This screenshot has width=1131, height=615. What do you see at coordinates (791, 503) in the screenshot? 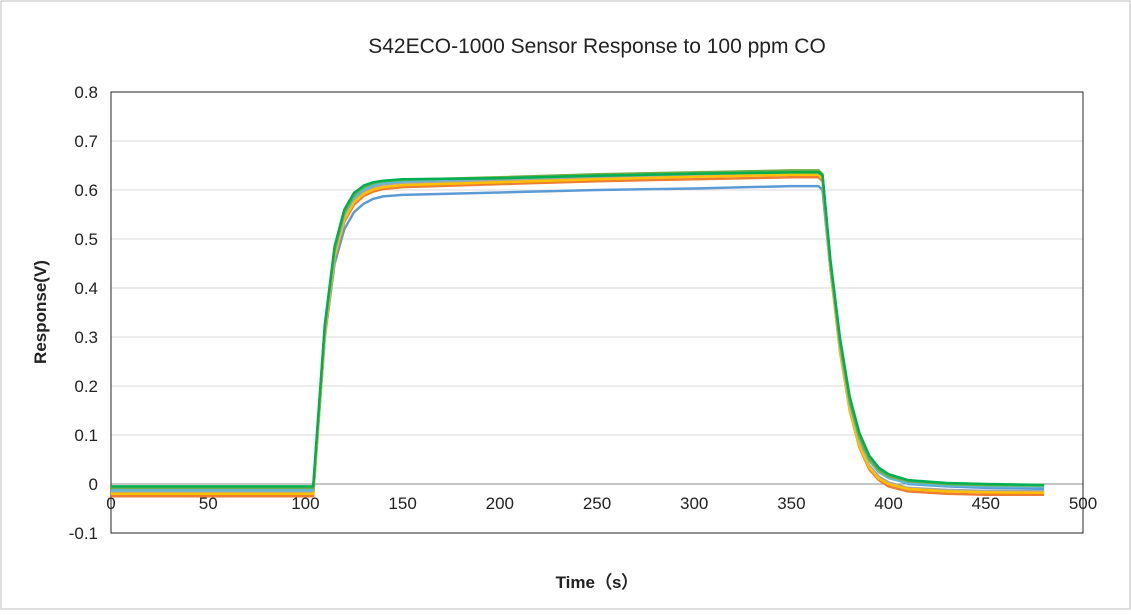
I see `x-tick-label: 350` at bounding box center [791, 503].